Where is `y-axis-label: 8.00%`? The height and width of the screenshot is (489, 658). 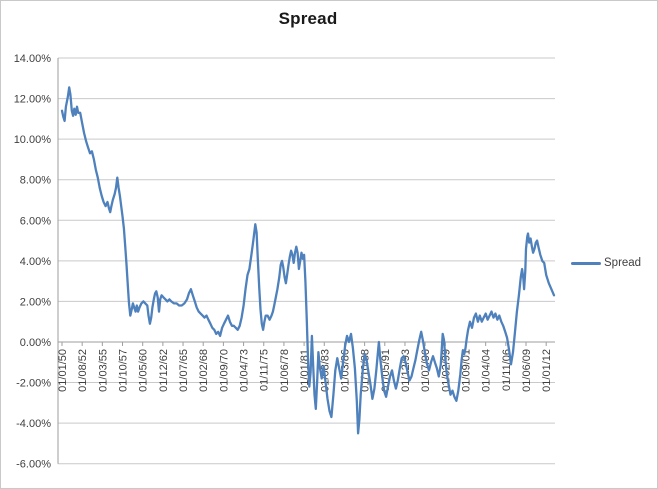 y-axis-label: 8.00% is located at coordinates (35, 181).